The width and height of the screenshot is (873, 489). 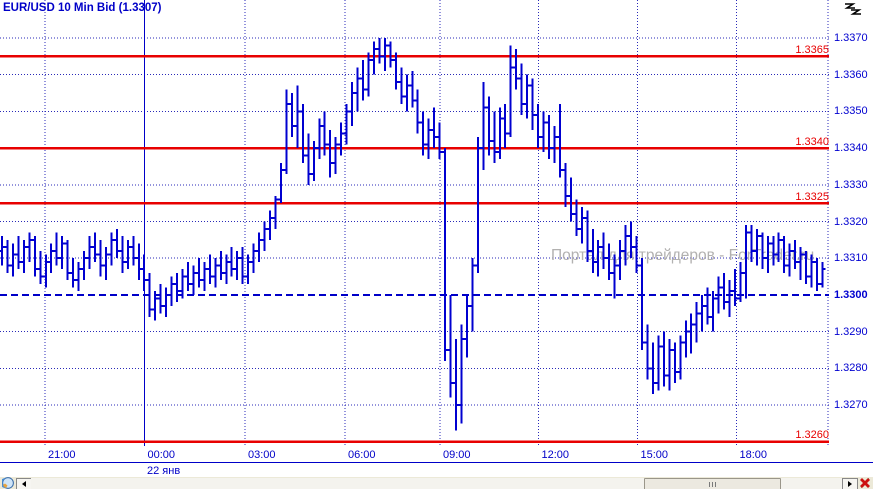 What do you see at coordinates (82, 8) in the screenshot?
I see `chart-title: EUR/USD 10 Min Bid (1.3307)` at bounding box center [82, 8].